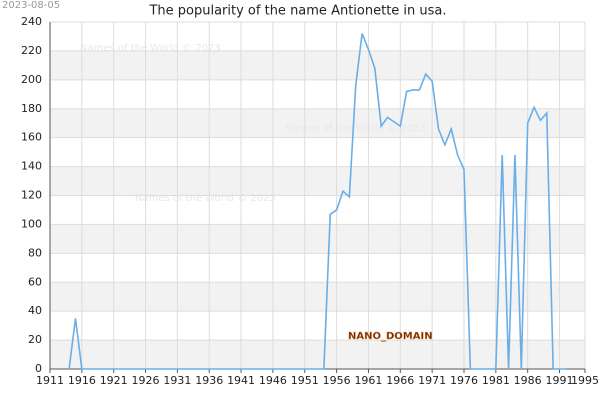  I want to click on y-tick-label: 60, so click(35, 281).